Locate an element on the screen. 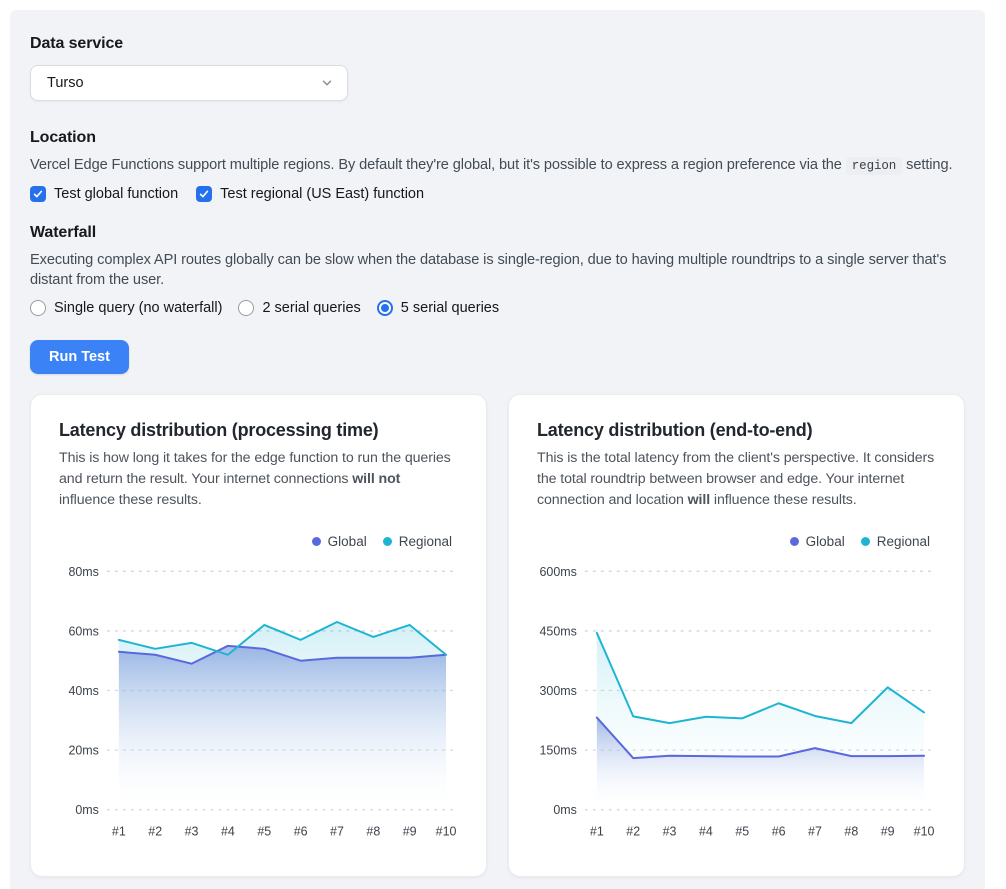 Image resolution: width=1006 pixels, height=889 pixels. radio-item-5-serial: 5 serial queries is located at coordinates (438, 308).